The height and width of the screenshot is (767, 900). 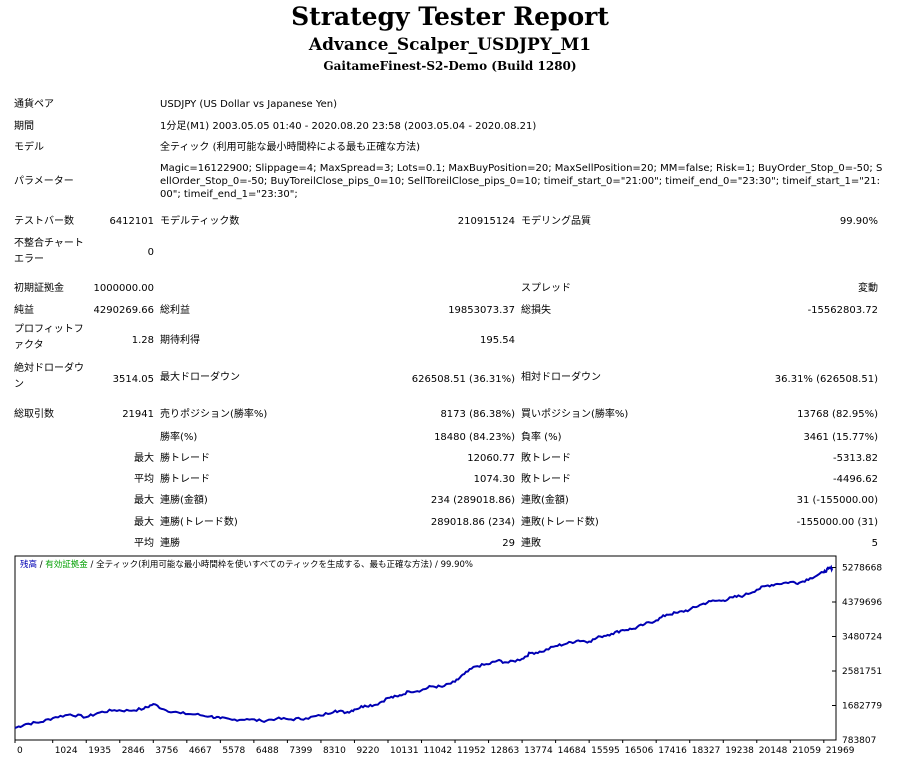 What do you see at coordinates (367, 751) in the screenshot?
I see `x-tick-label: 9220` at bounding box center [367, 751].